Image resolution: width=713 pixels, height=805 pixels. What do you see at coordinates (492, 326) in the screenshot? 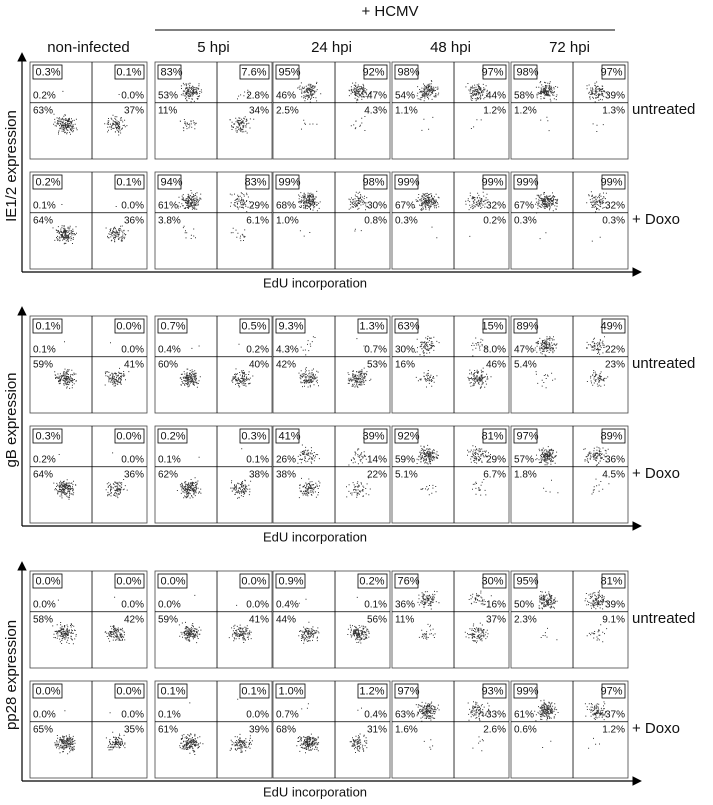
I see `box-label: 15%` at bounding box center [492, 326].